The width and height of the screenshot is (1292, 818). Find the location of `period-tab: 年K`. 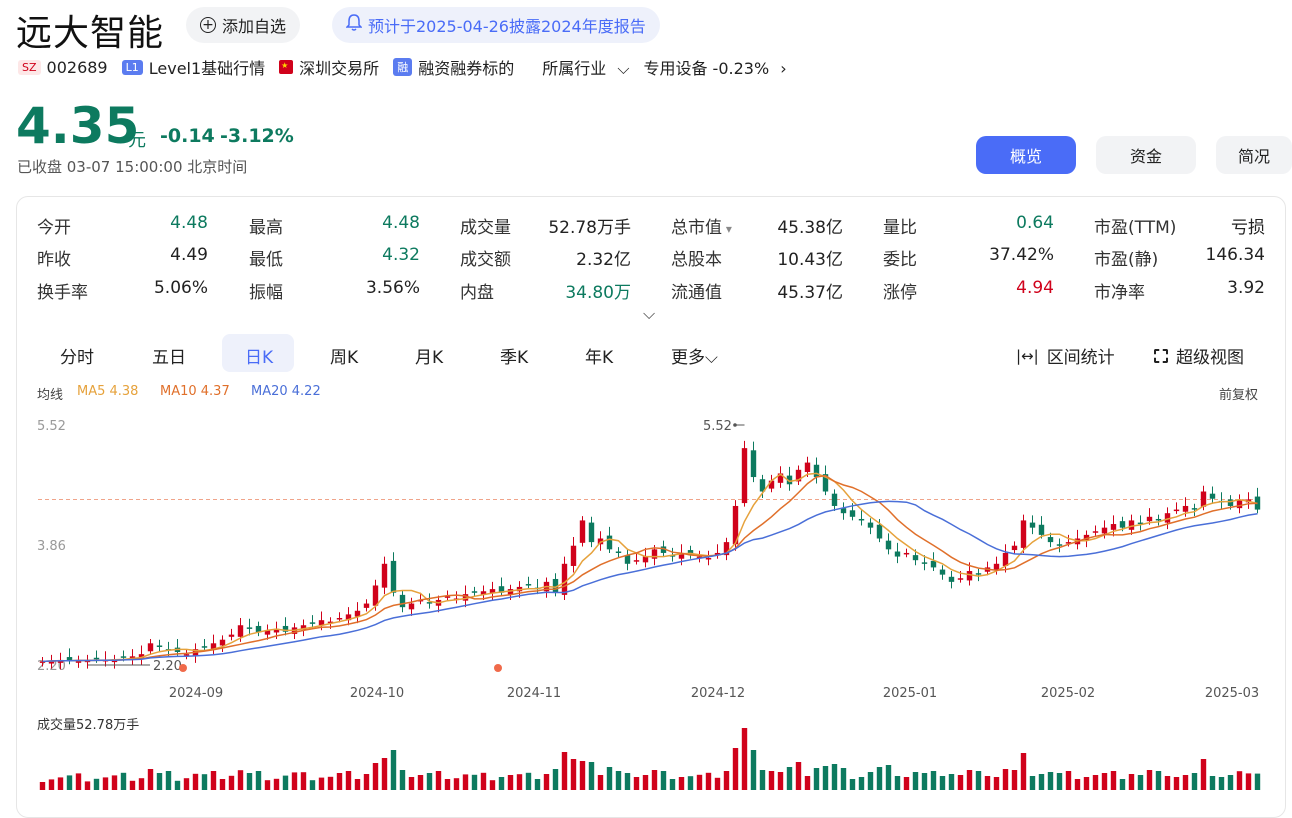

period-tab: 年K is located at coordinates (599, 358).